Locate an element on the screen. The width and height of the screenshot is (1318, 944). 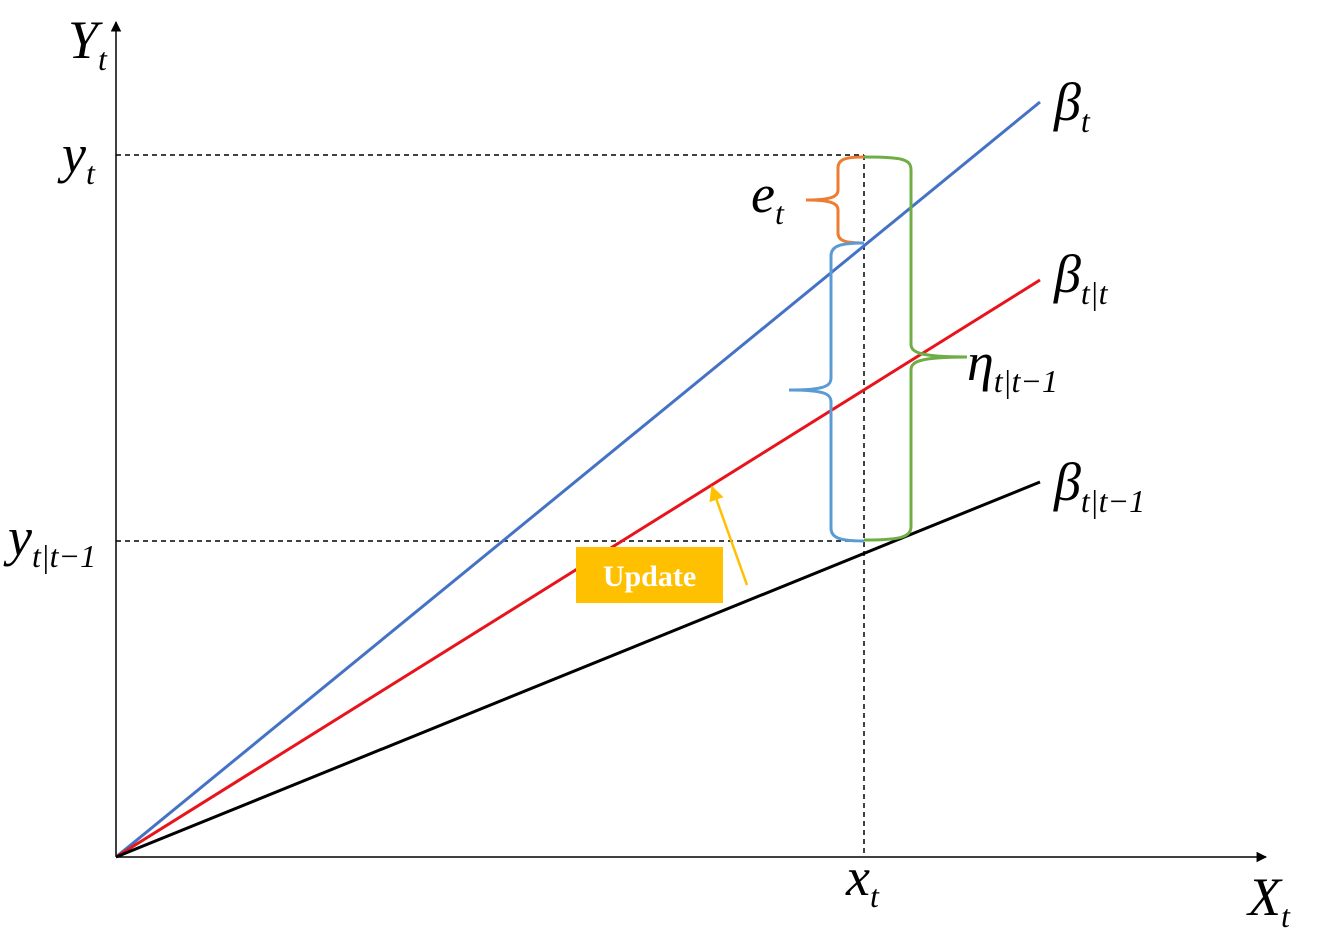
label-eta: ηt|t−1 is located at coordinates (1012, 365).